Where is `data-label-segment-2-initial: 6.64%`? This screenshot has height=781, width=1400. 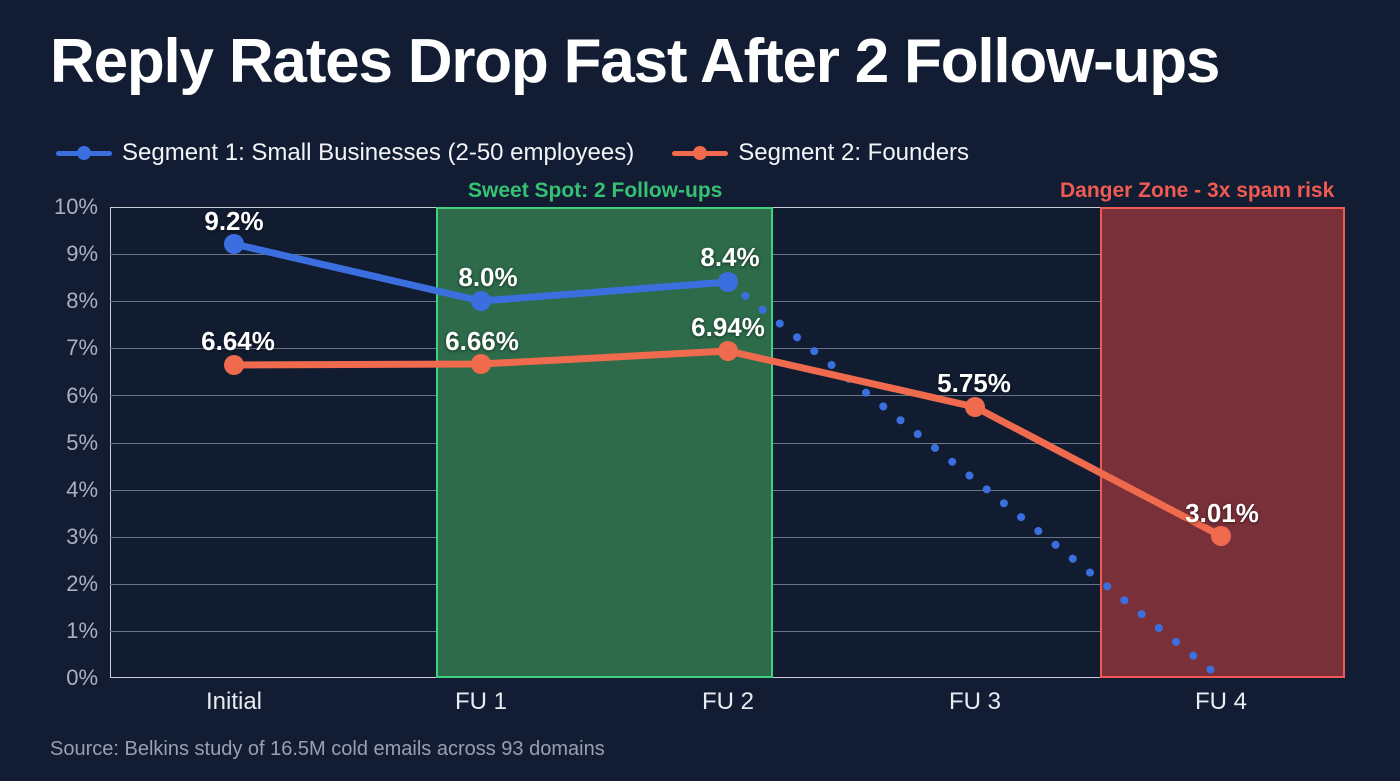
data-label-segment-2-initial: 6.64% is located at coordinates (238, 341).